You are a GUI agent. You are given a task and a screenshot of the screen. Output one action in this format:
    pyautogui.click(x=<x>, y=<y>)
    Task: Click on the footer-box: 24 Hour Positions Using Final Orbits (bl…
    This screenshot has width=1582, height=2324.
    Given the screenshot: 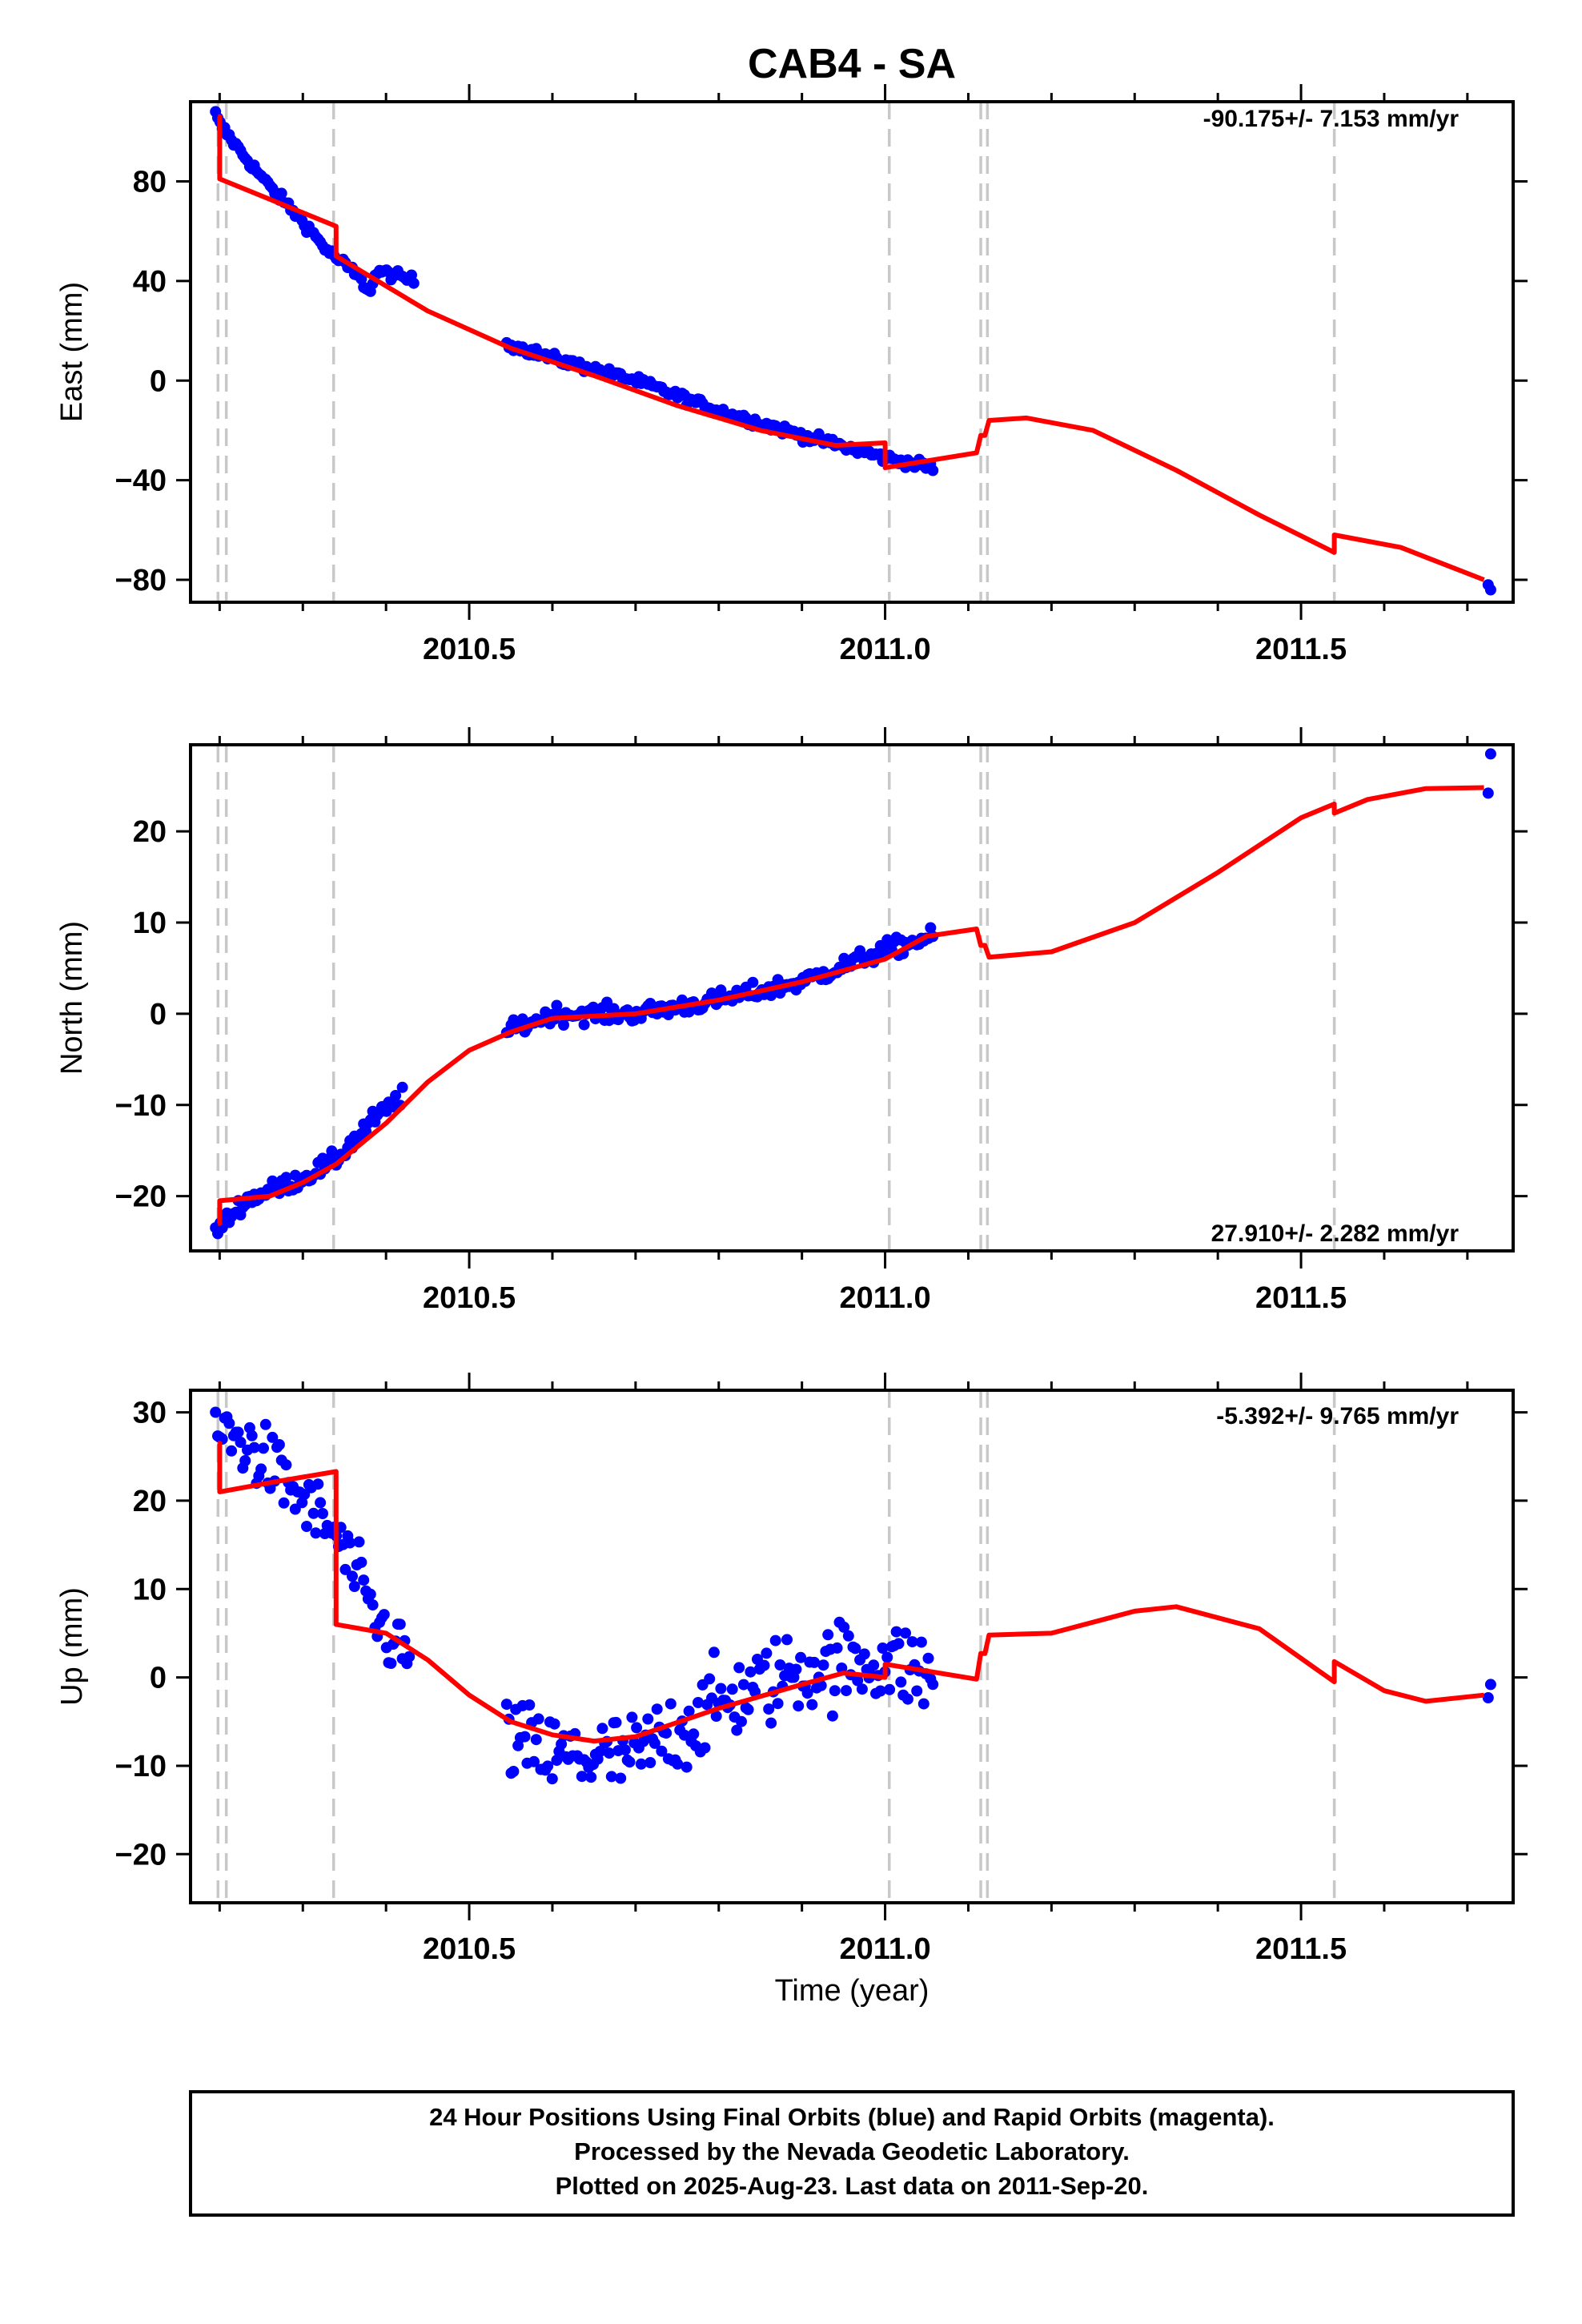 What is the action you would take?
    pyautogui.click(x=852, y=2153)
    